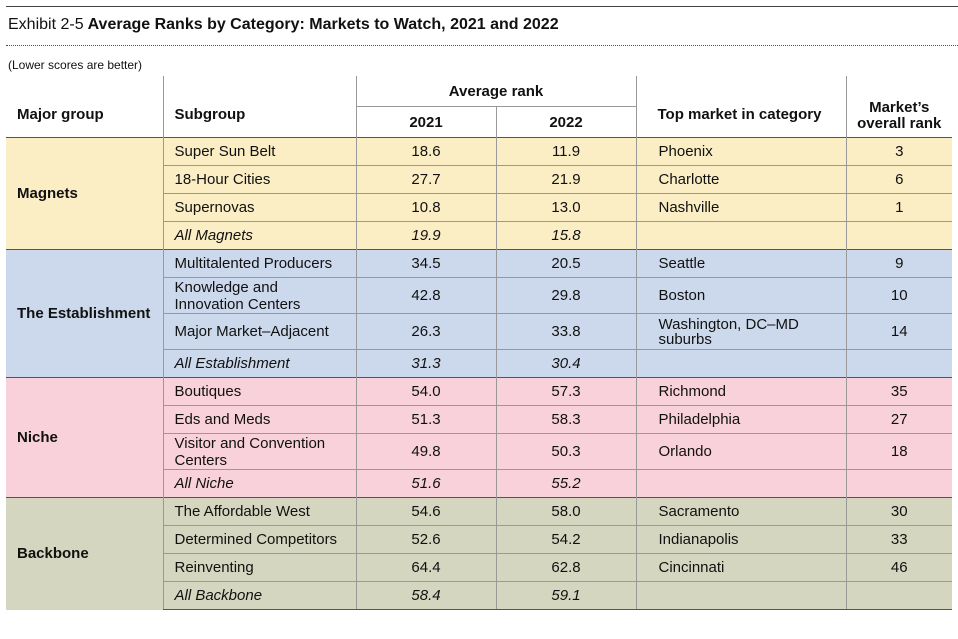  Describe the element at coordinates (565, 151) in the screenshot. I see `rank-2022-cell: 11.9` at that location.